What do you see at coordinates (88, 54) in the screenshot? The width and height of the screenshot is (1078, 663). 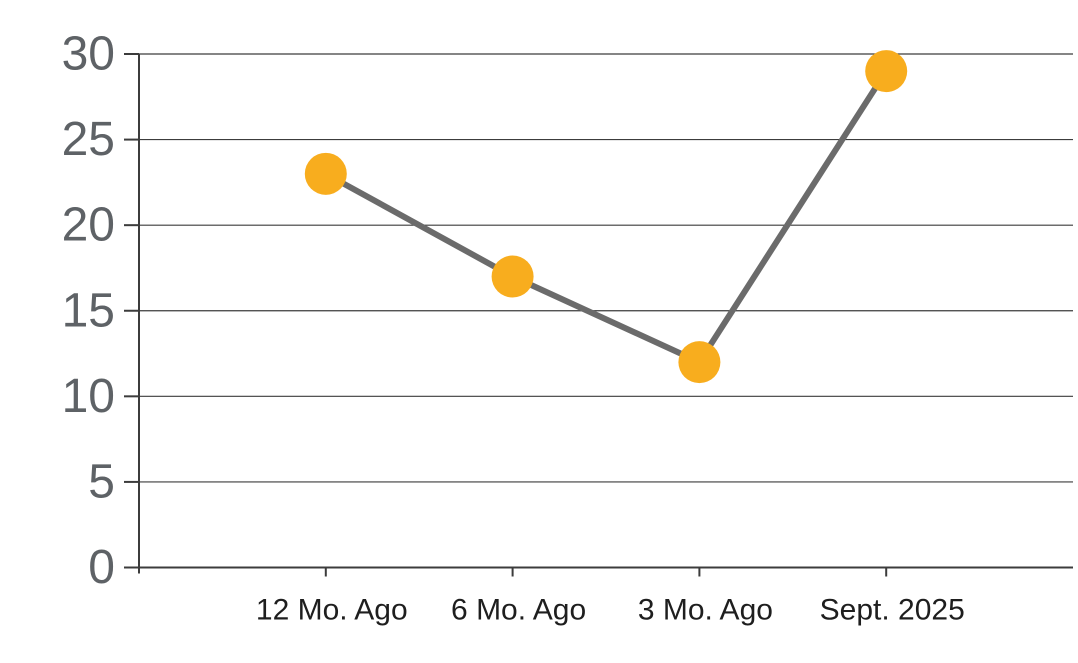 I see `y-tick-label: 30` at bounding box center [88, 54].